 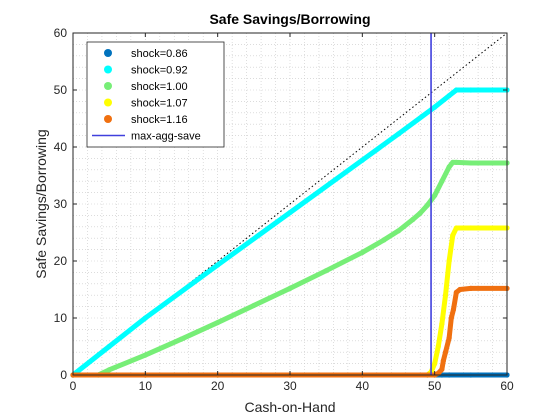 What do you see at coordinates (41, 203) in the screenshot?
I see `y-axis-label: Safe Savings/Borrowing` at bounding box center [41, 203].